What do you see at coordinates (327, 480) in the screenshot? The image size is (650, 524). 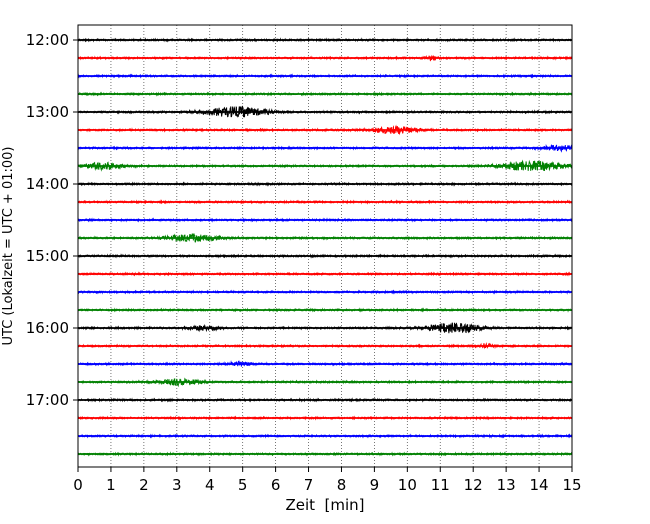 I see `x-axis: 0 1 2 3 4 5 6 7 8 9 10 11 12 13 14 15` at bounding box center [327, 480].